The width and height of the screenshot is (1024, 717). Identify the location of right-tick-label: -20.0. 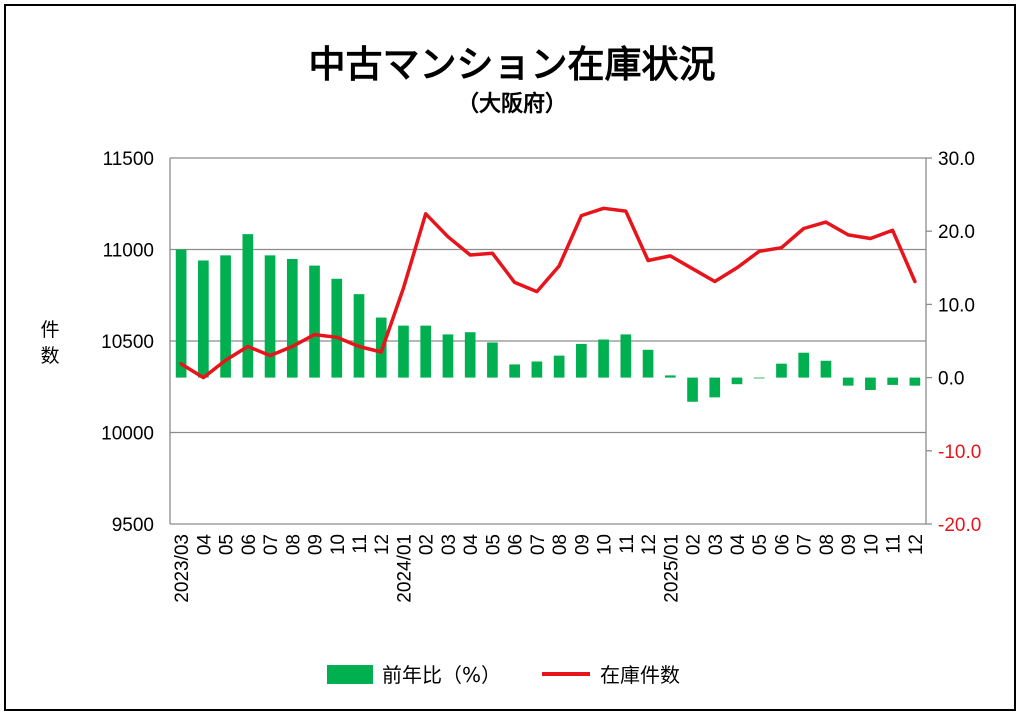
(959, 525).